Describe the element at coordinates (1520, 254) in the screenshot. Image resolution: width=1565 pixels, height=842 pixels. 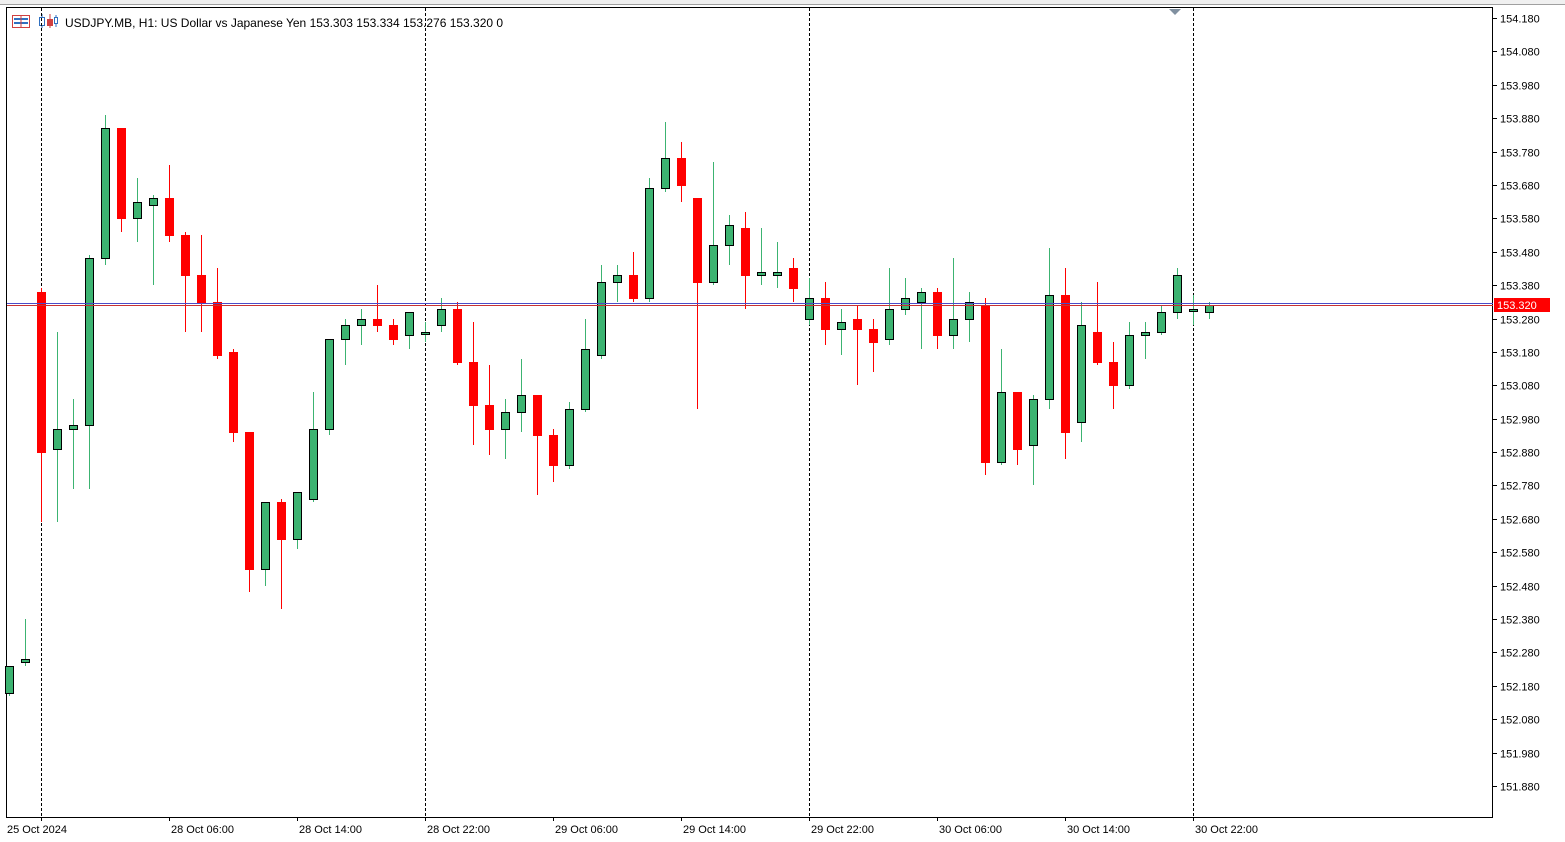
I see `price-axis-label: 153.480` at that location.